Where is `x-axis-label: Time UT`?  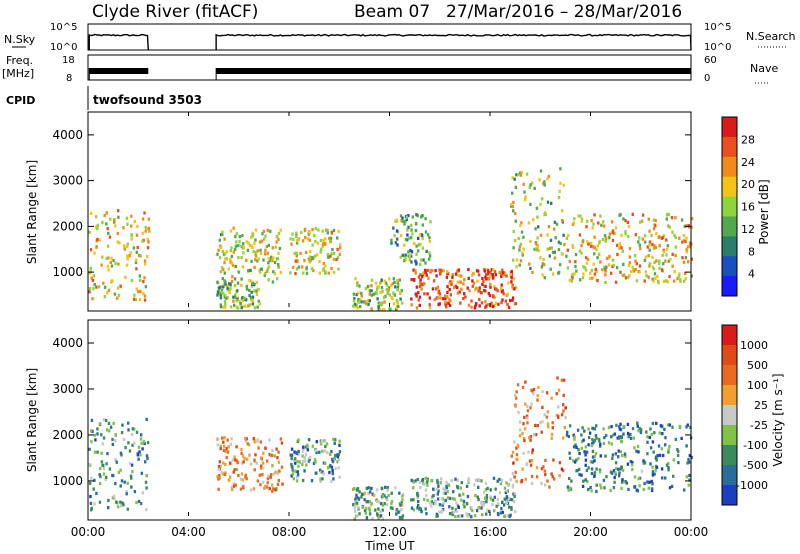 x-axis-label: Time UT is located at coordinates (389, 546).